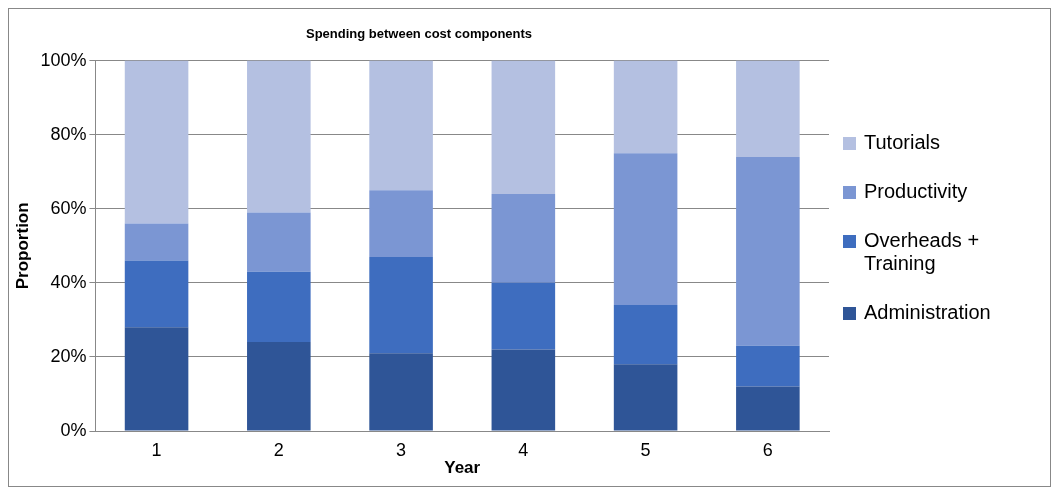 Image resolution: width=1059 pixels, height=495 pixels. What do you see at coordinates (419, 33) in the screenshot?
I see `chart-title: Spending between cost components` at bounding box center [419, 33].